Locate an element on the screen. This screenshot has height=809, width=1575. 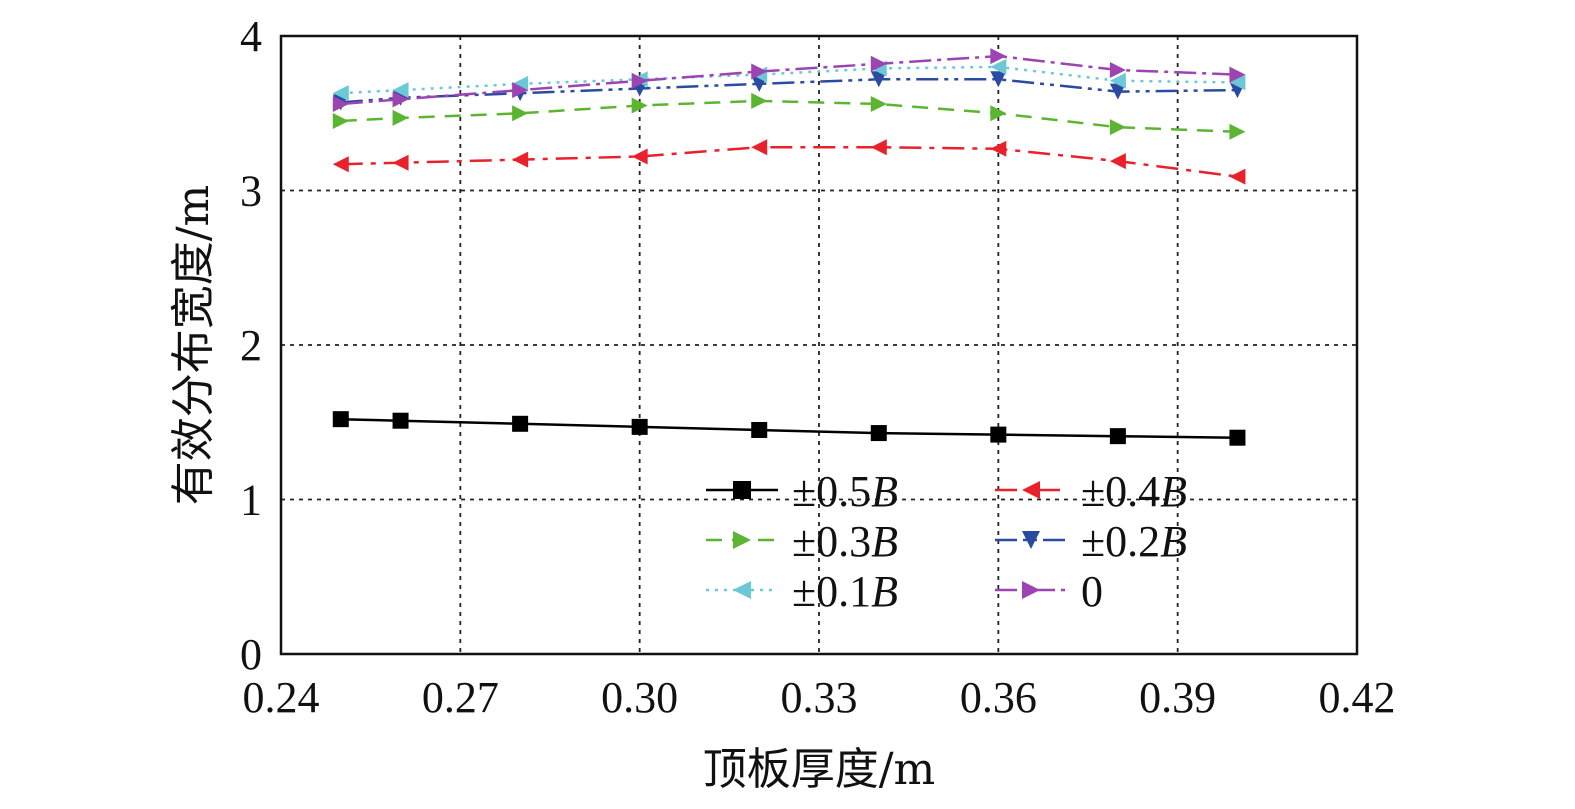
y-tick-label: 4 is located at coordinates (251, 36).